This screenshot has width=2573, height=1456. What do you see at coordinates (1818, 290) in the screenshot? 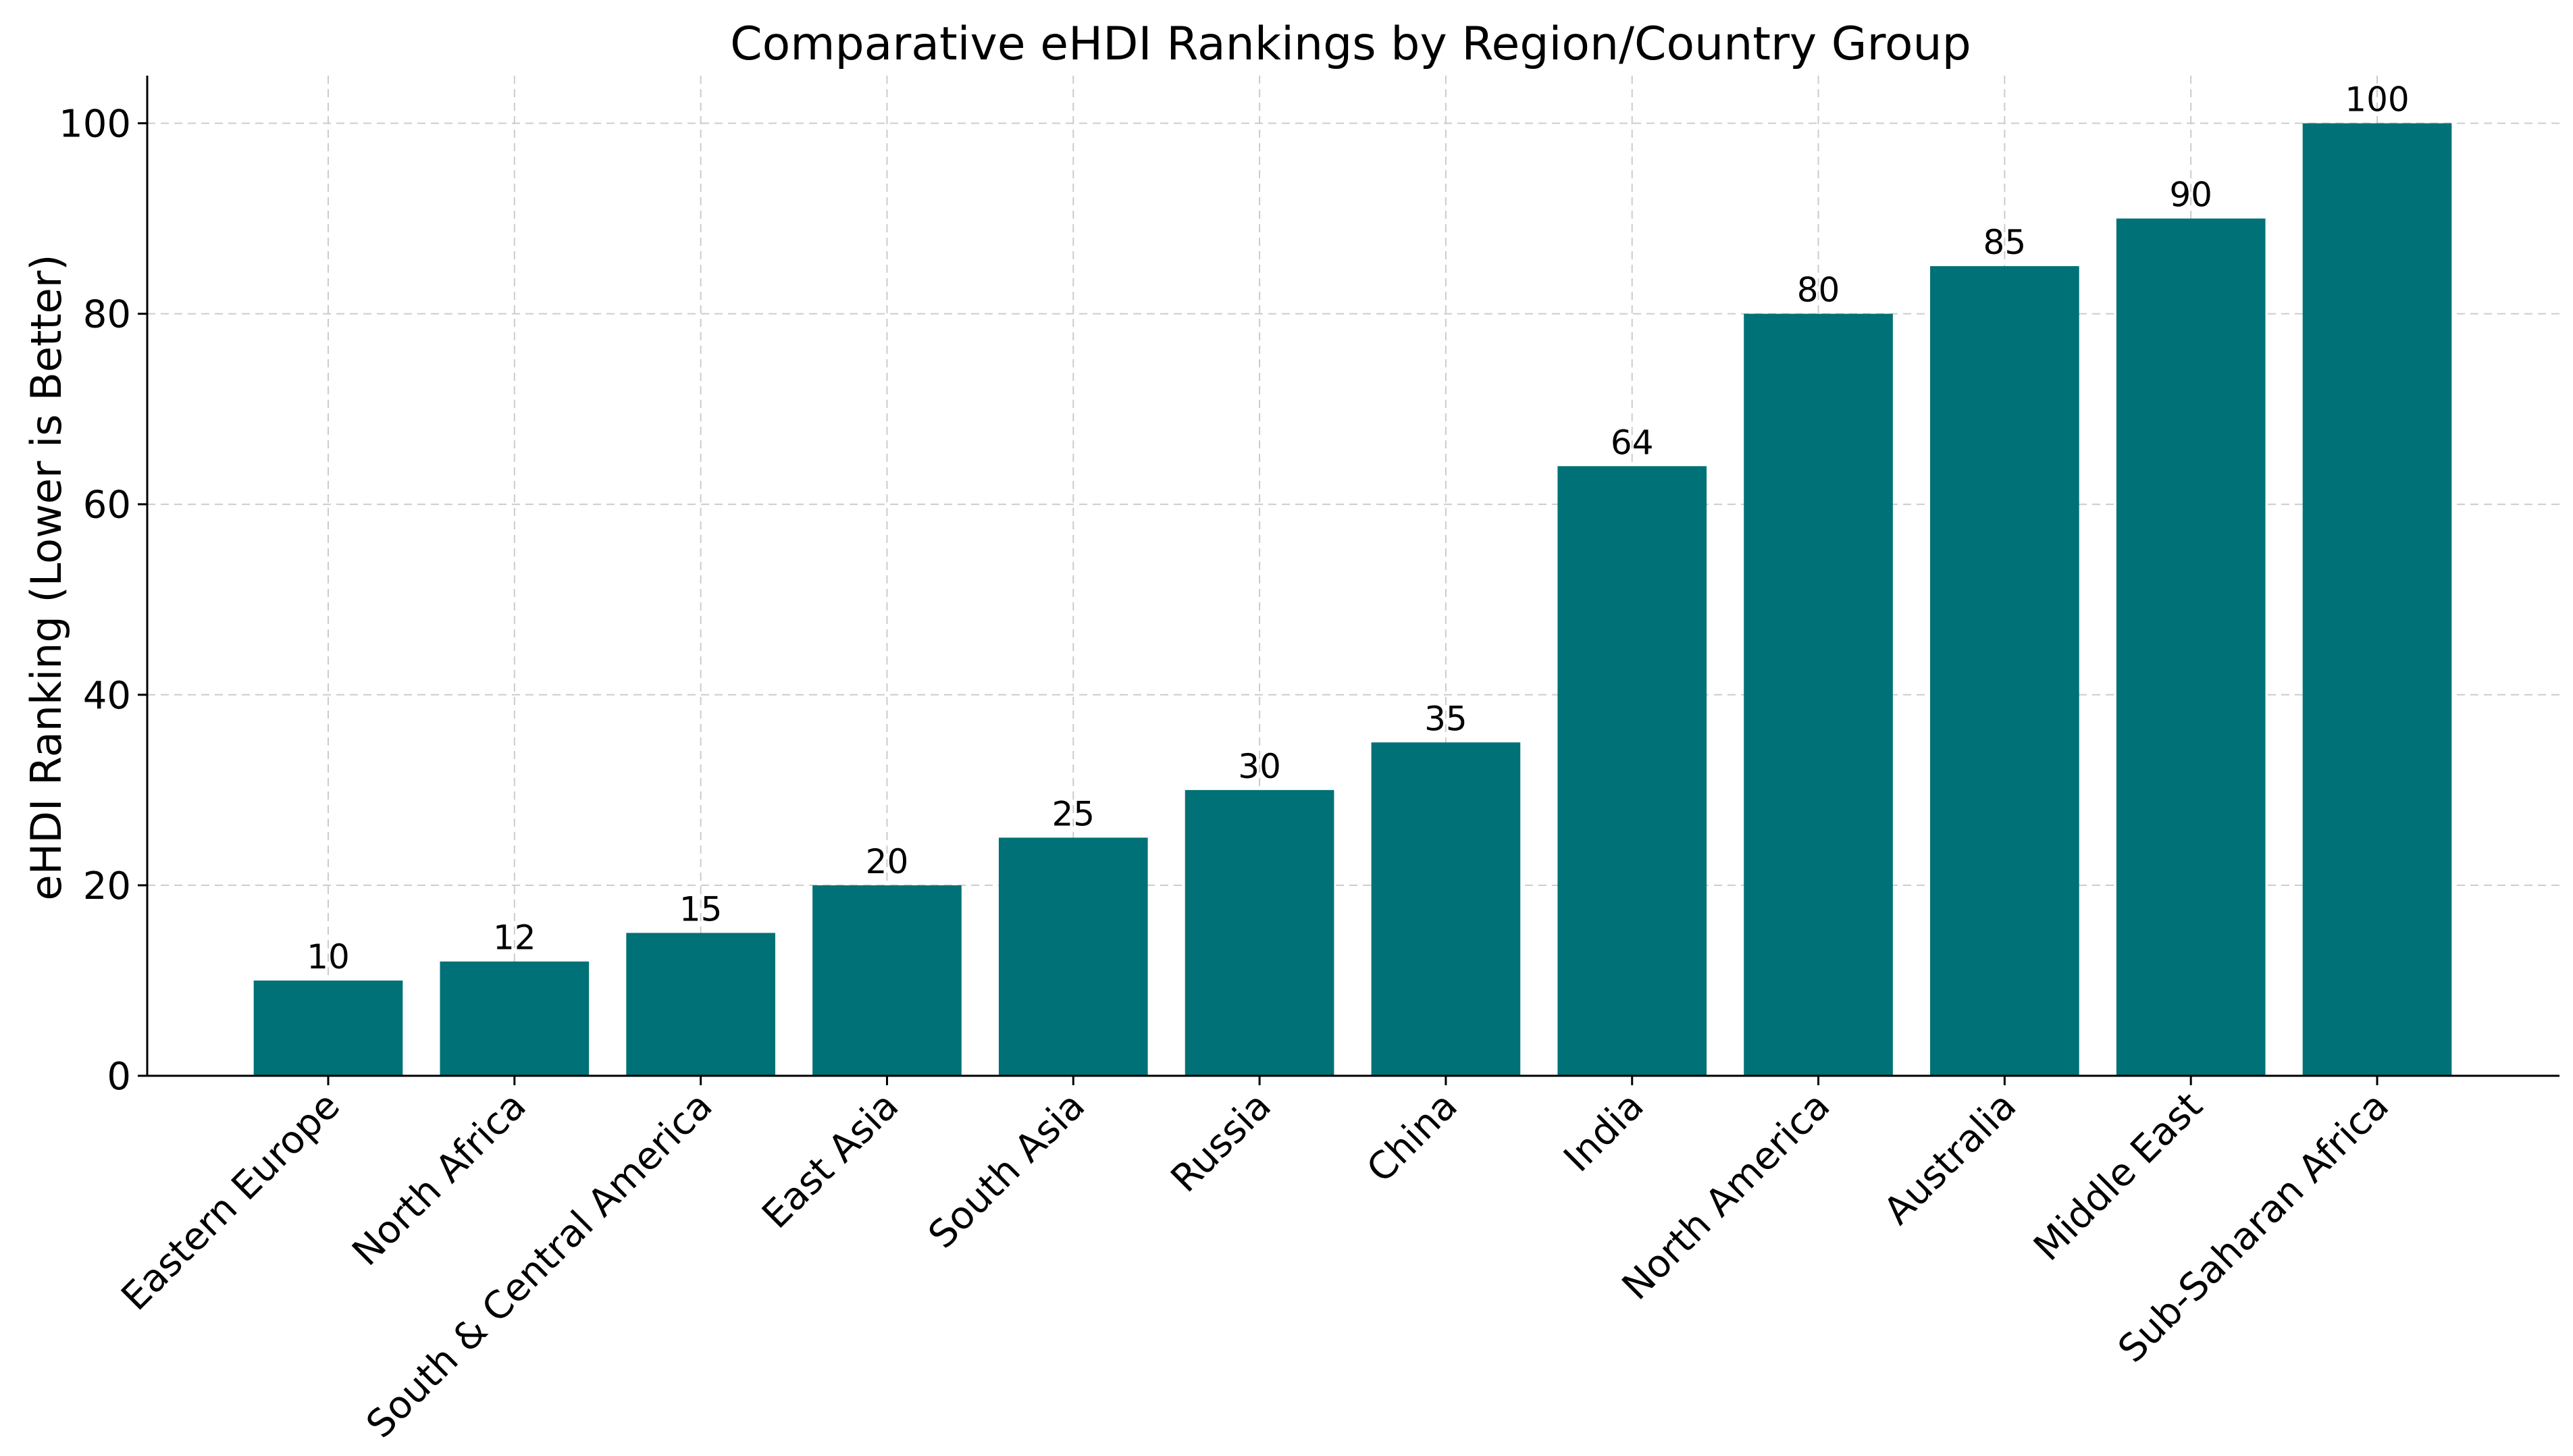
I see `bar-value-label: 80` at bounding box center [1818, 290].